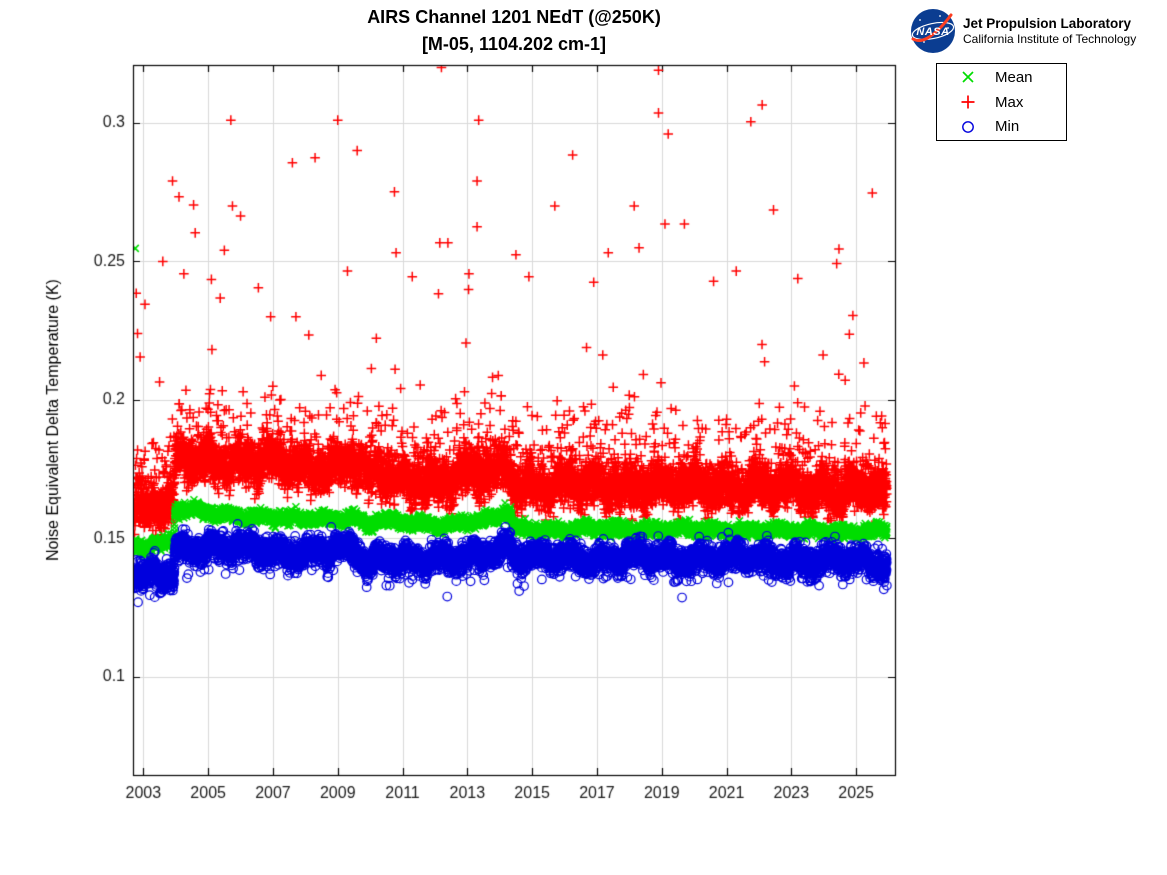 The image size is (1167, 875). I want to click on nasa-logo-icon: NASA, so click(933, 31).